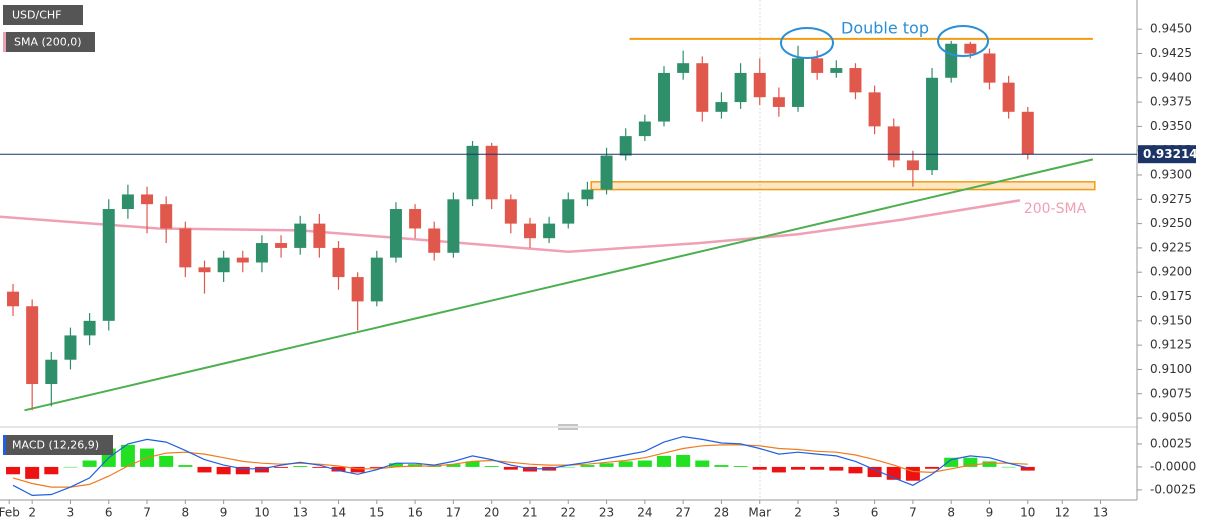 This screenshot has height=526, width=1207. Describe the element at coordinates (1171, 272) in the screenshot. I see `y-tick-label: 0.9200` at that location.